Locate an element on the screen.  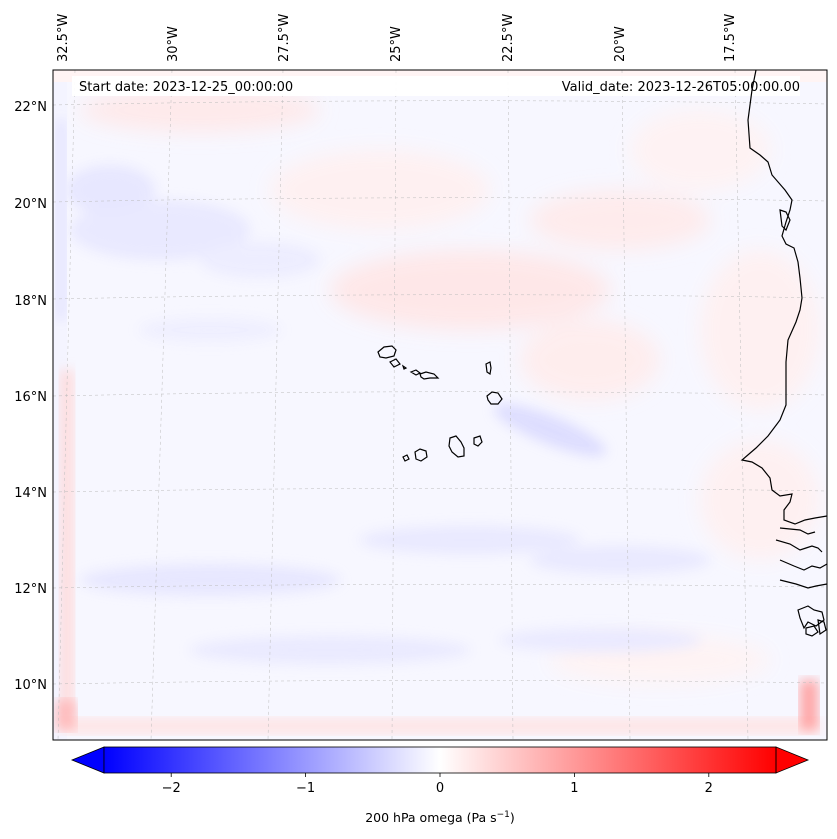
lon-label: 32.5°W is located at coordinates (63, 38).